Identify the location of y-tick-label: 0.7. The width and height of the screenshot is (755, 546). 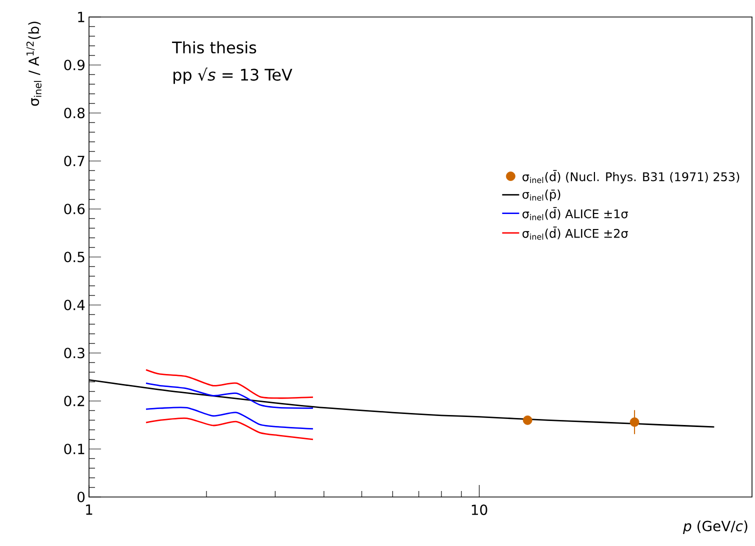
(74, 161).